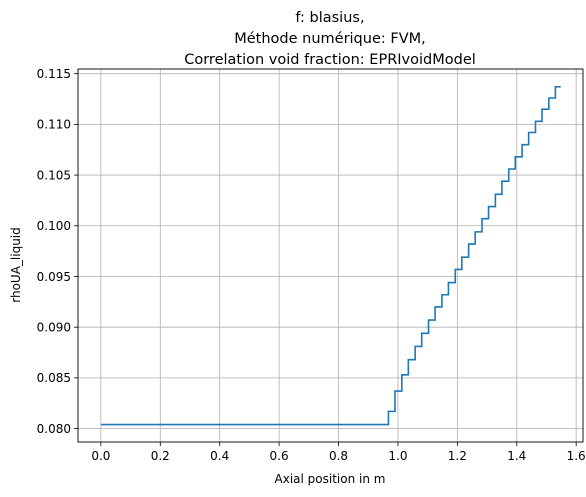 Image resolution: width=586 pixels, height=497 pixels. What do you see at coordinates (457, 456) in the screenshot?
I see `x-tick-label: 1.2` at bounding box center [457, 456].